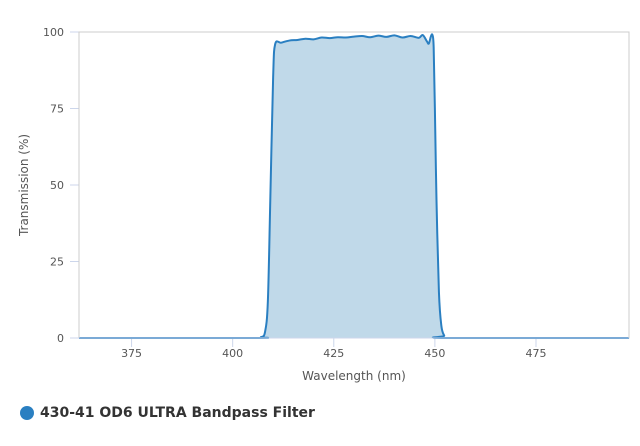  What do you see at coordinates (60, 338) in the screenshot?
I see `y-tick-label: 0` at bounding box center [60, 338].